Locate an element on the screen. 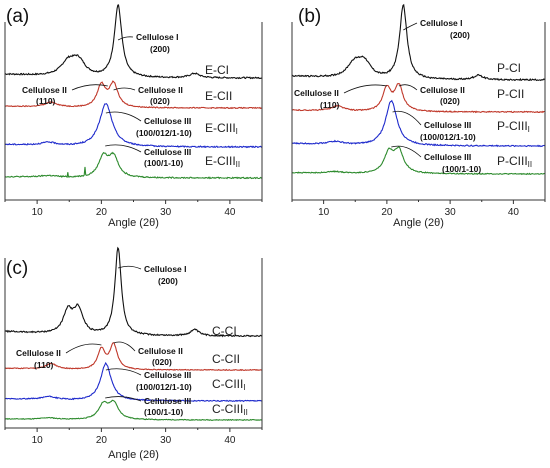 The height and width of the screenshot is (468, 550). series-line-c-cii is located at coordinates (133, 357).